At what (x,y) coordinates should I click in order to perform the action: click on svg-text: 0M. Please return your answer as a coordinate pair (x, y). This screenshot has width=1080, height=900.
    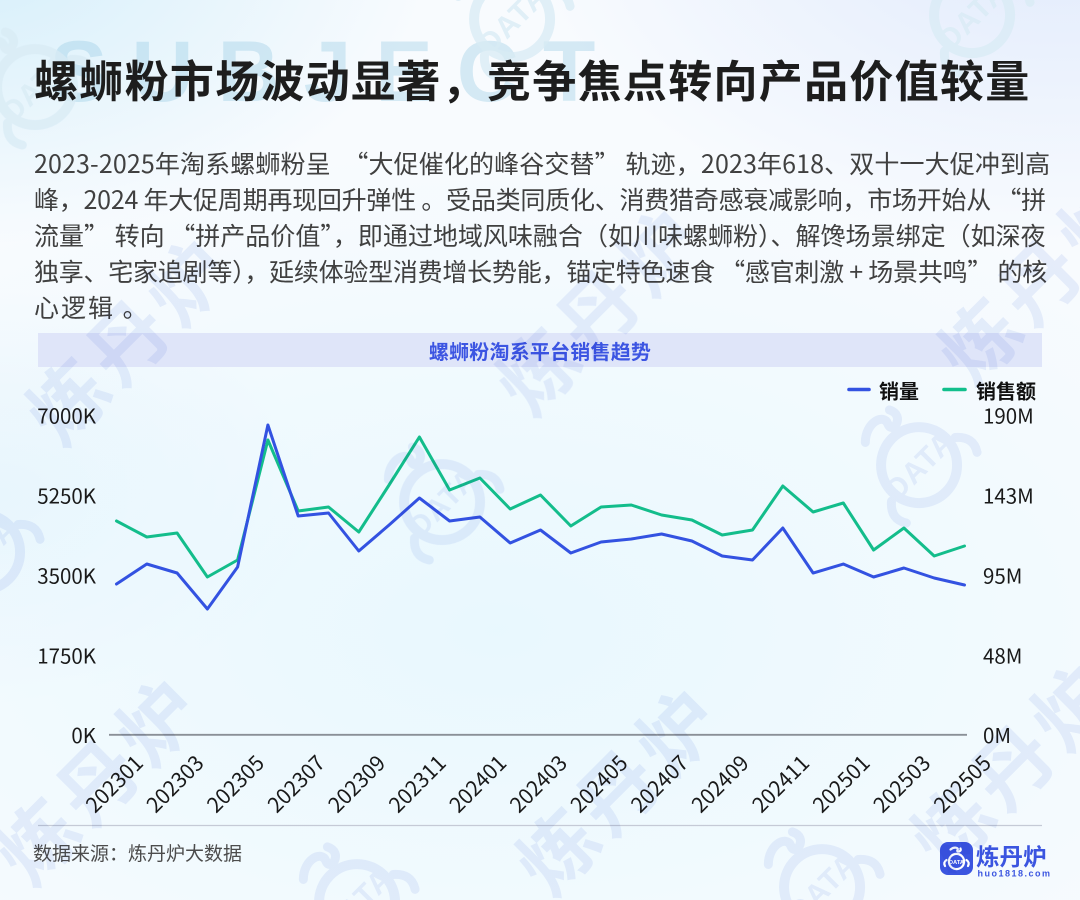
    Looking at the image, I should click on (997, 734).